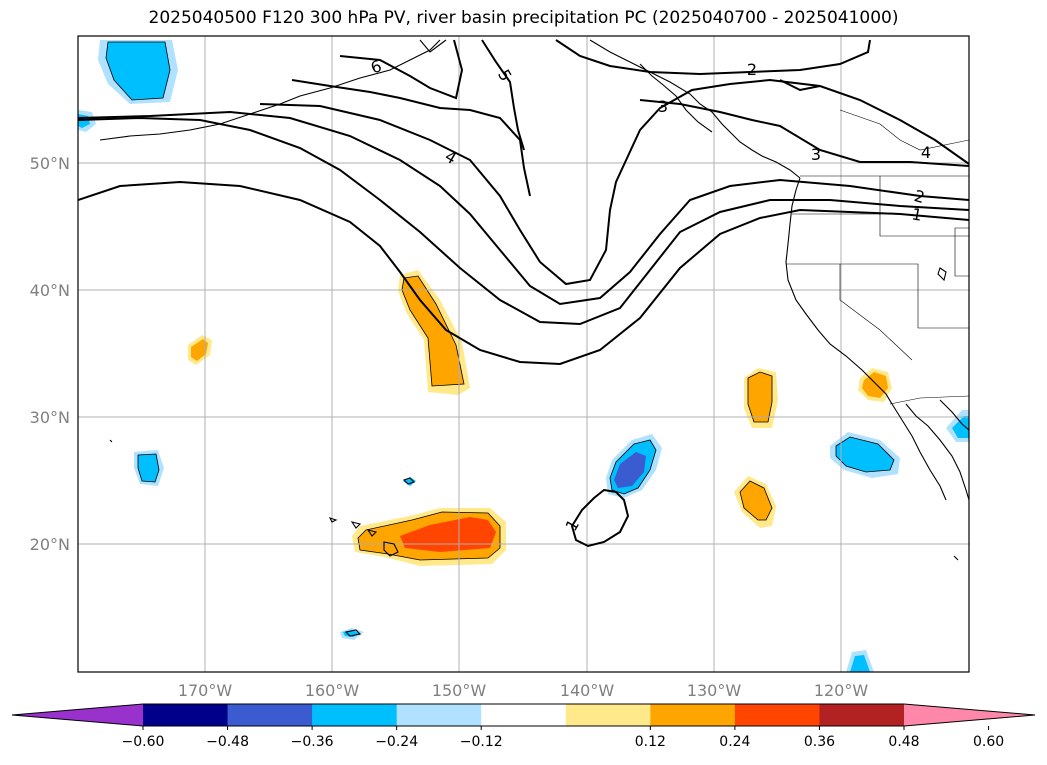 The height and width of the screenshot is (765, 1047). Describe the element at coordinates (841, 690) in the screenshot. I see `lon-label: 120°W` at that location.